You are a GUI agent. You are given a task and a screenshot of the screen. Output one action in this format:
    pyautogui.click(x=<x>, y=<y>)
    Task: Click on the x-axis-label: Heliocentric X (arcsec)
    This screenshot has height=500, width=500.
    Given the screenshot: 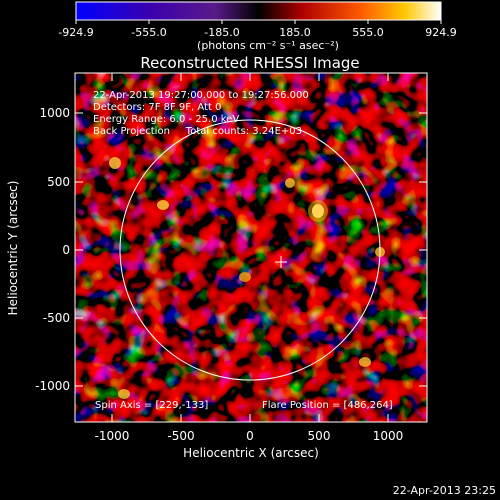 What is the action you would take?
    pyautogui.click(x=251, y=453)
    